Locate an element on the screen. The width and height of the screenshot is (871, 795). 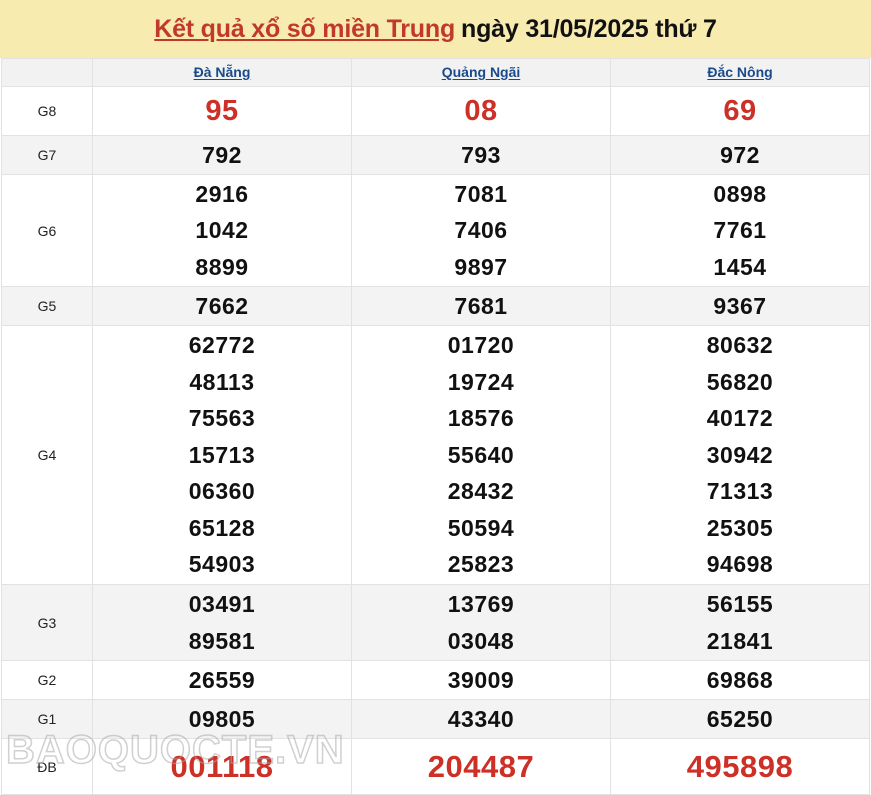
prize-number: 15713 is located at coordinates (222, 454).